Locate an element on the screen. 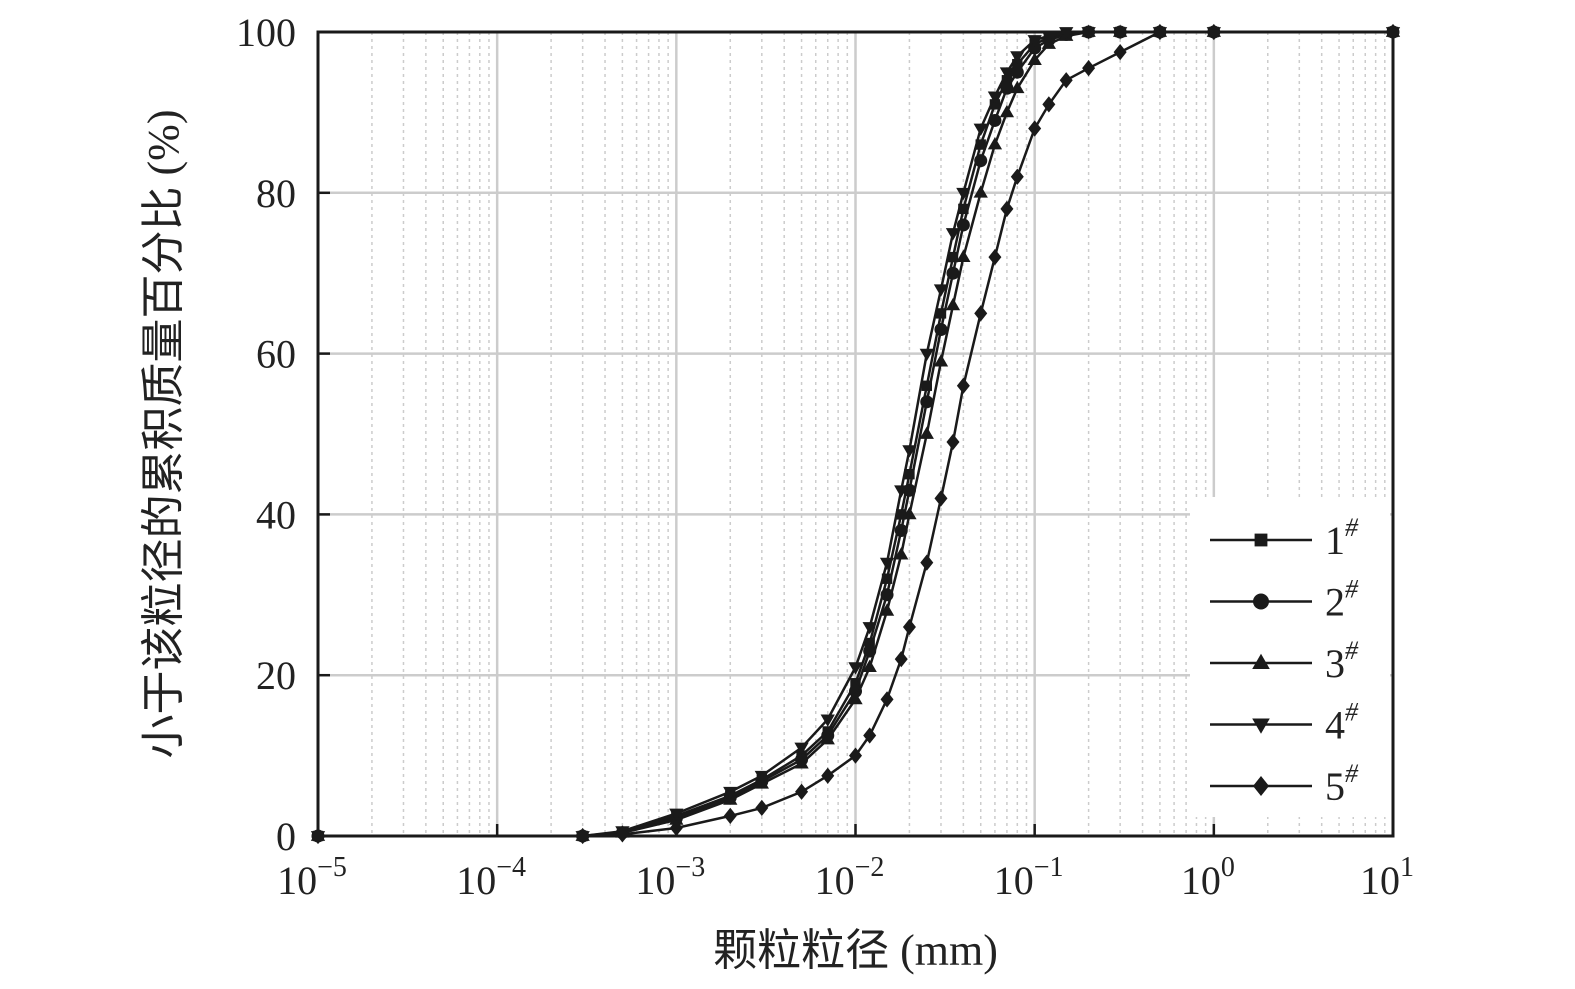  x-tick-label: 10⁻² is located at coordinates (850, 877).